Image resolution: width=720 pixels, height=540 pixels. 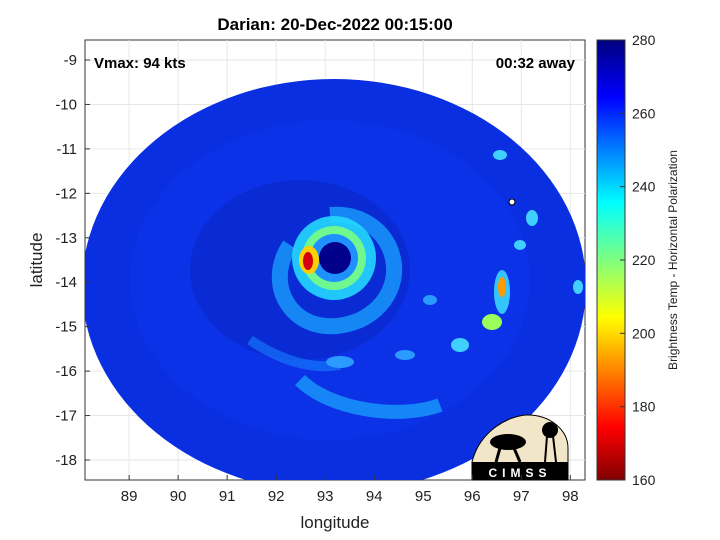 I want to click on y-axis-ticks: -9 -10 -11 -12 -13 -14 -15 -16 -17 -18, so click(x=72, y=260).